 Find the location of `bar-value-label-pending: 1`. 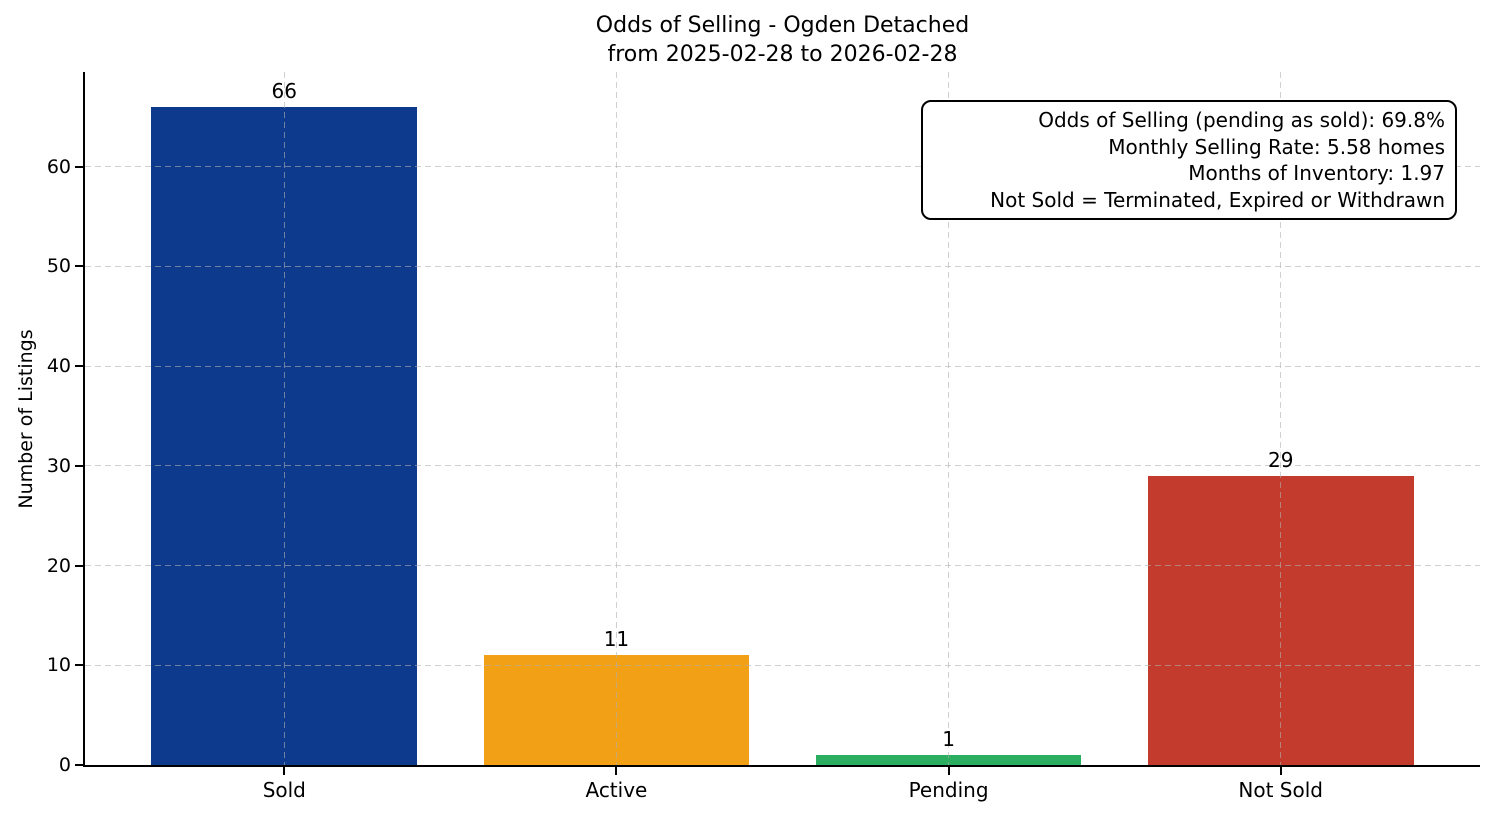

bar-value-label-pending: 1 is located at coordinates (948, 739).